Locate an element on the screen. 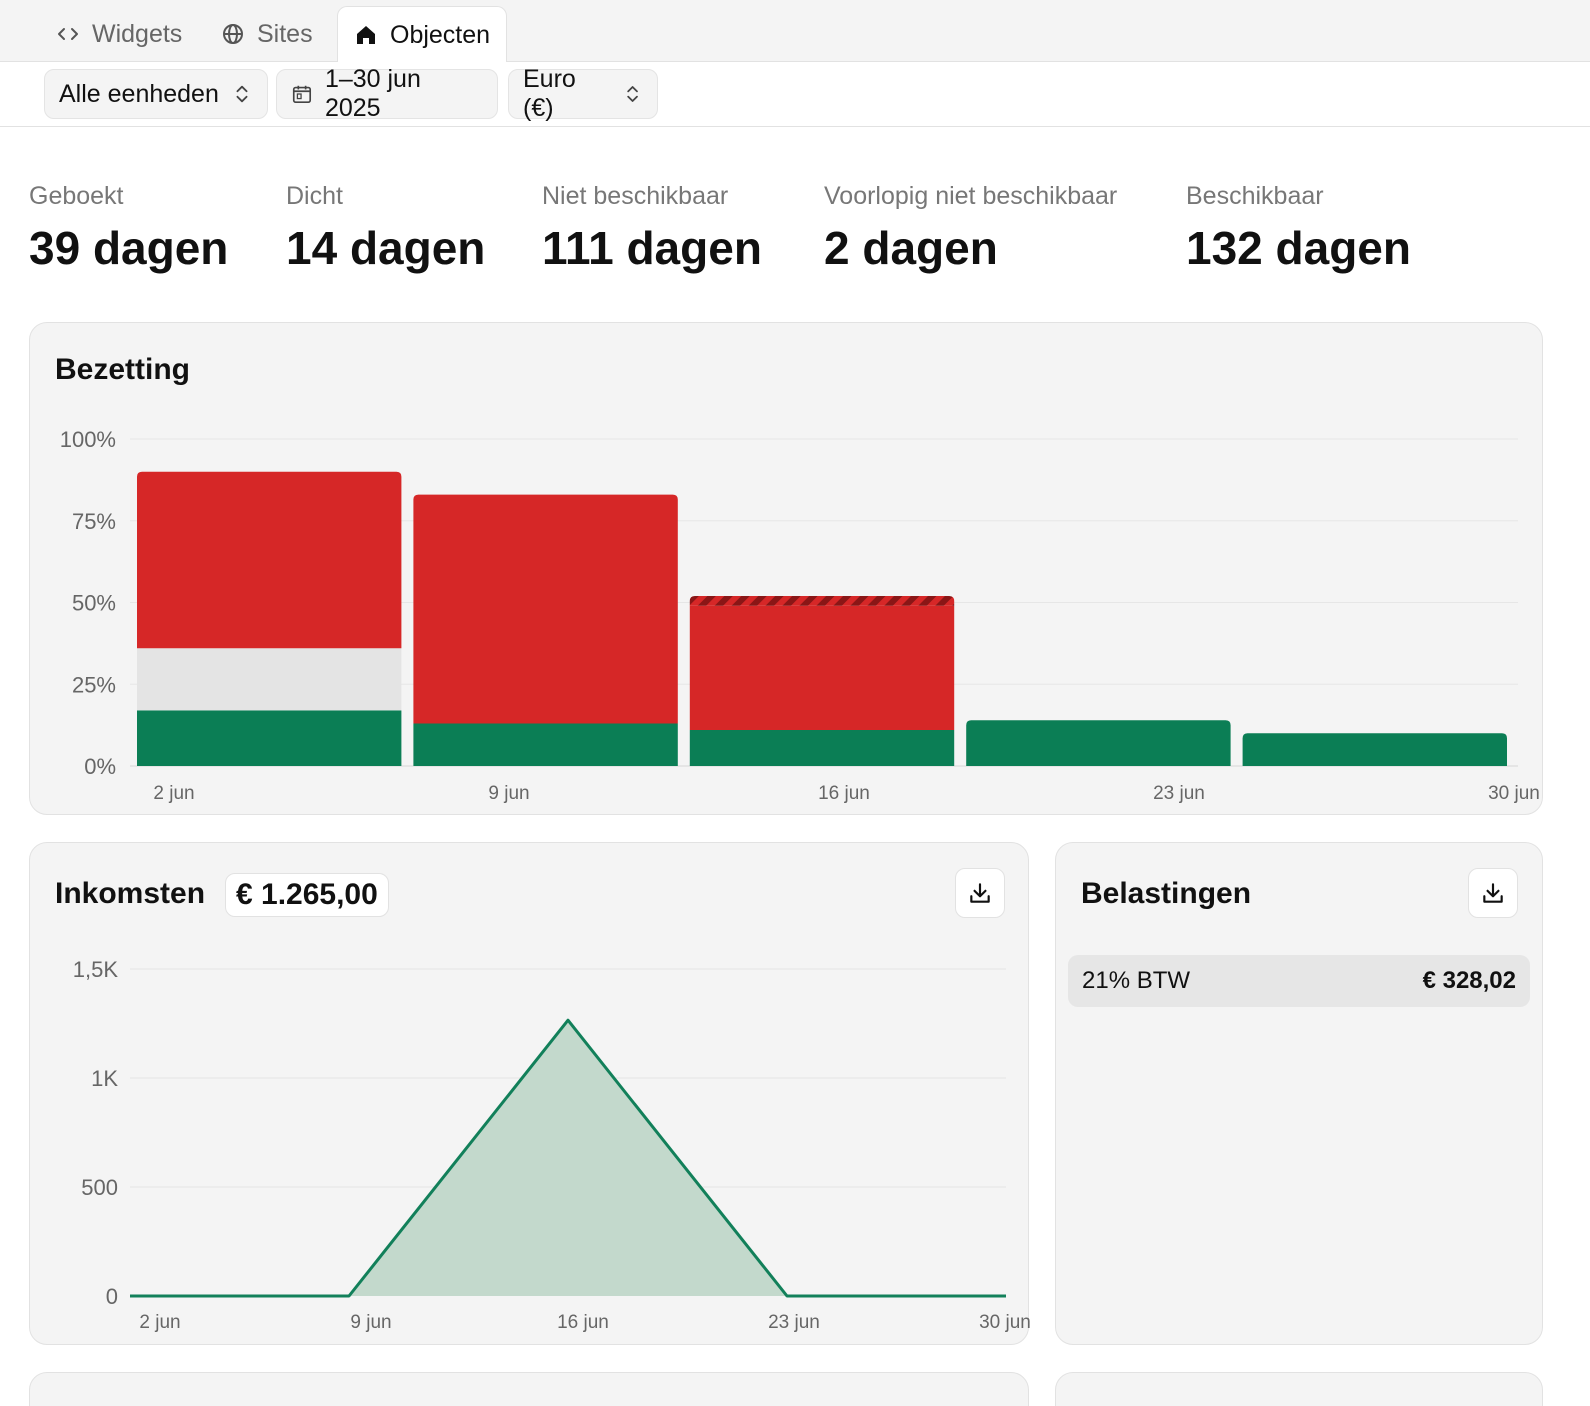 The width and height of the screenshot is (1590, 1406). unit-select: Alle eenheden is located at coordinates (156, 94).